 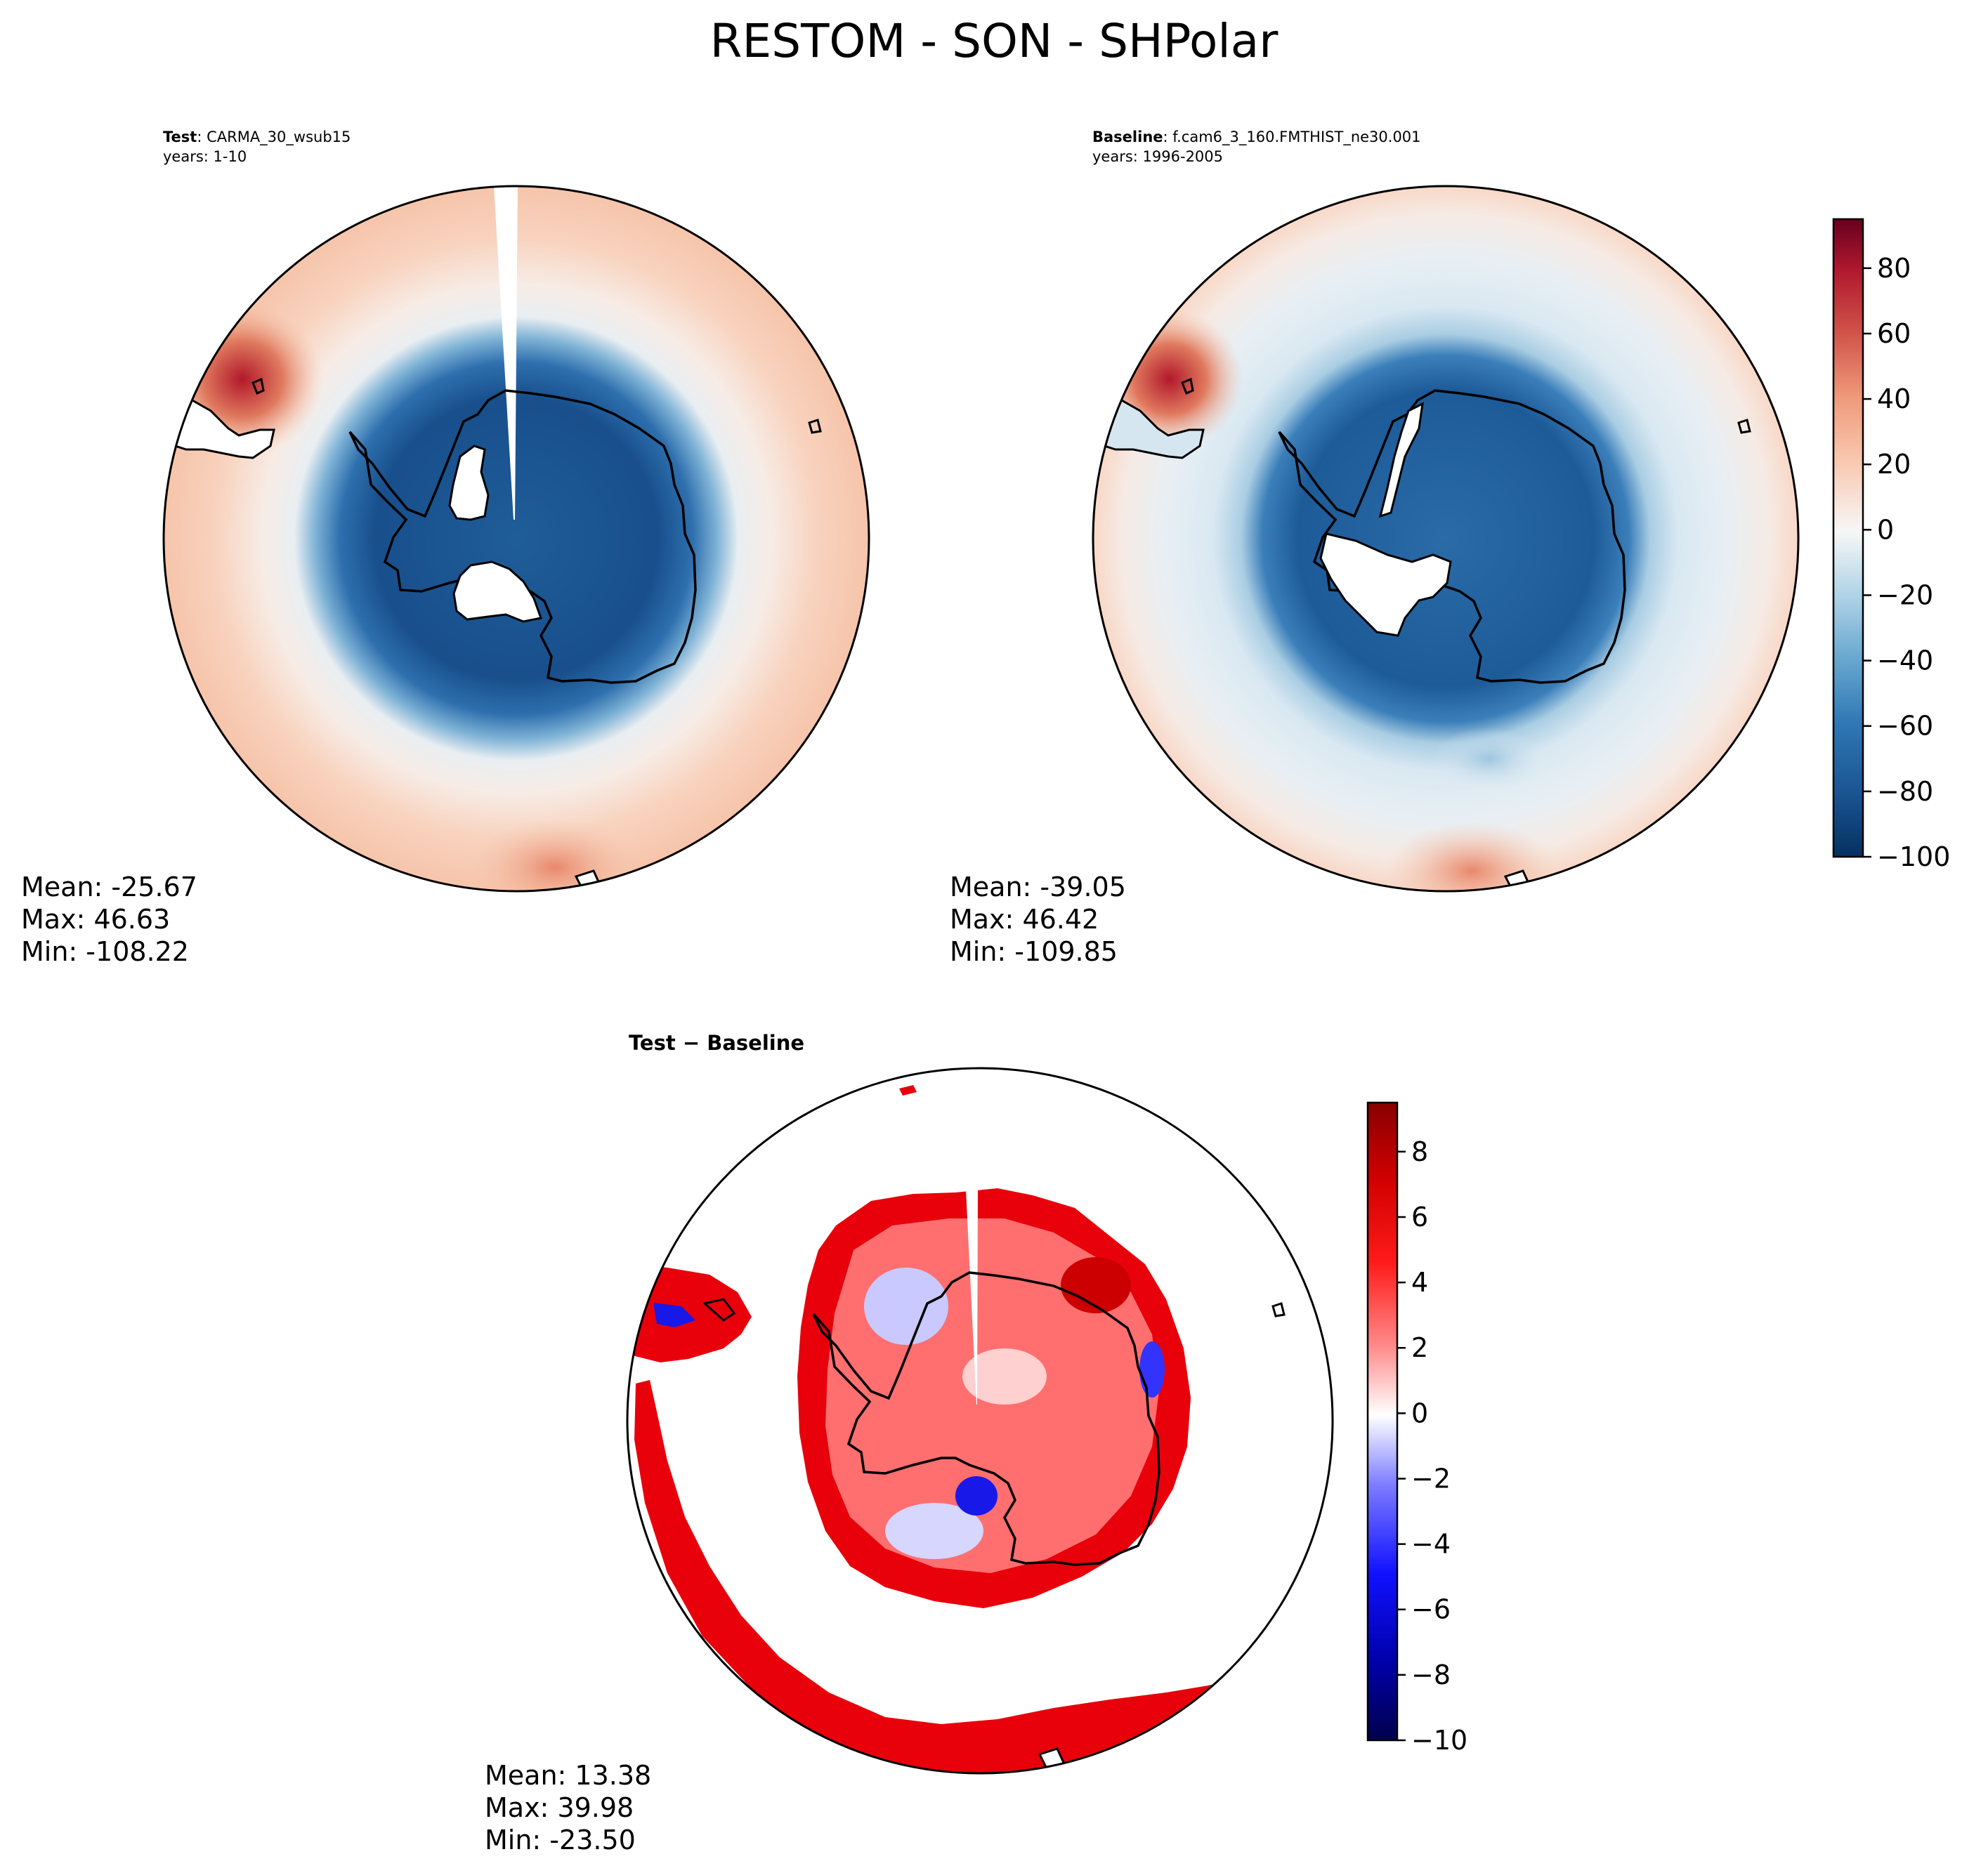 What do you see at coordinates (1905, 791) in the screenshot?
I see `top-colorbar-tick-label: −80` at bounding box center [1905, 791].